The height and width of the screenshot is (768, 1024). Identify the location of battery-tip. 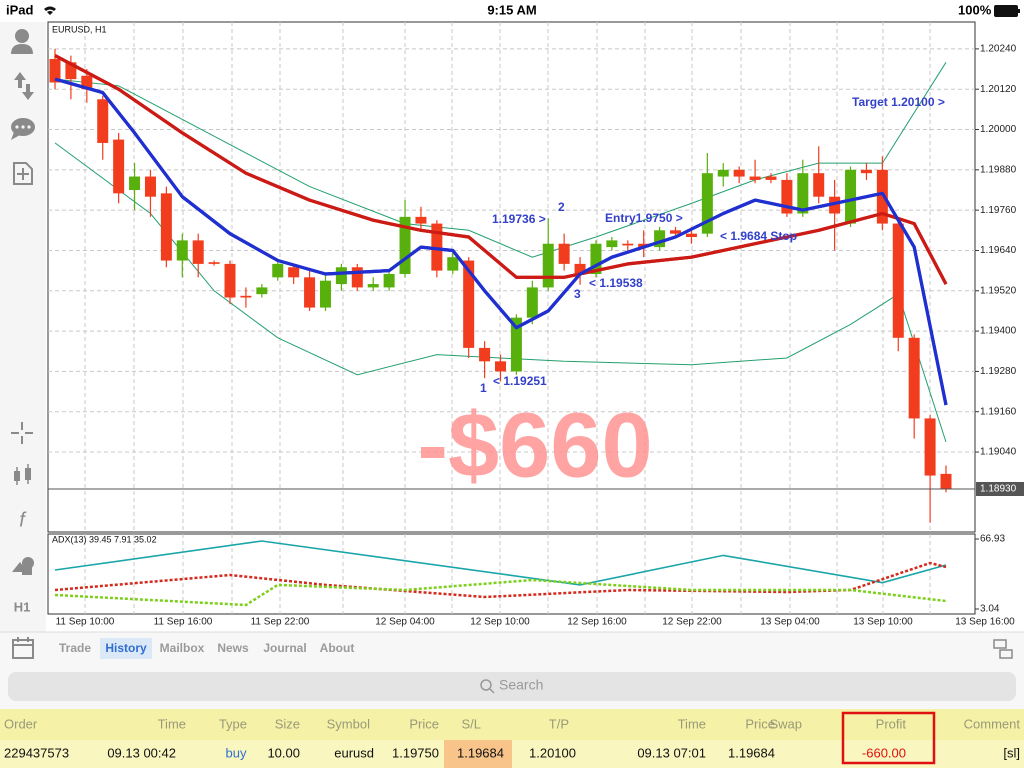
(1019, 11).